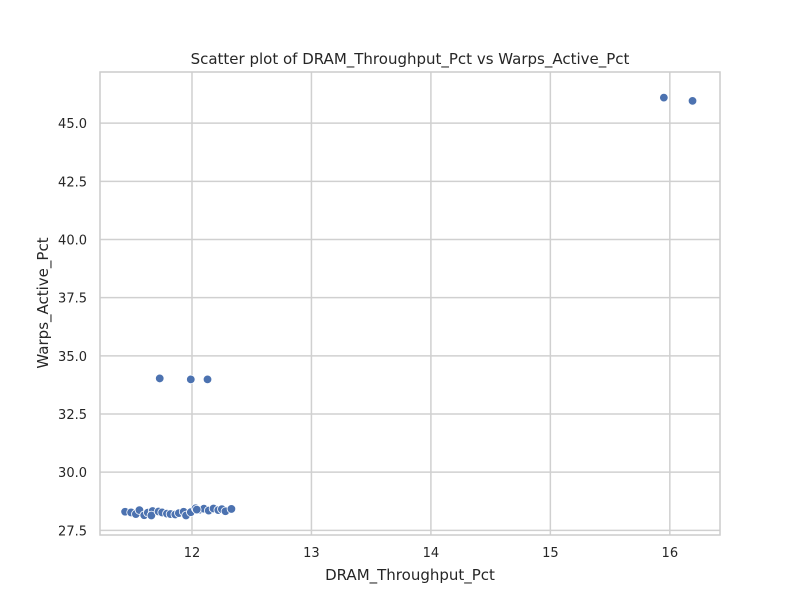  I want to click on x-axis-label: DRAM_Throughput_Pct, so click(410, 575).